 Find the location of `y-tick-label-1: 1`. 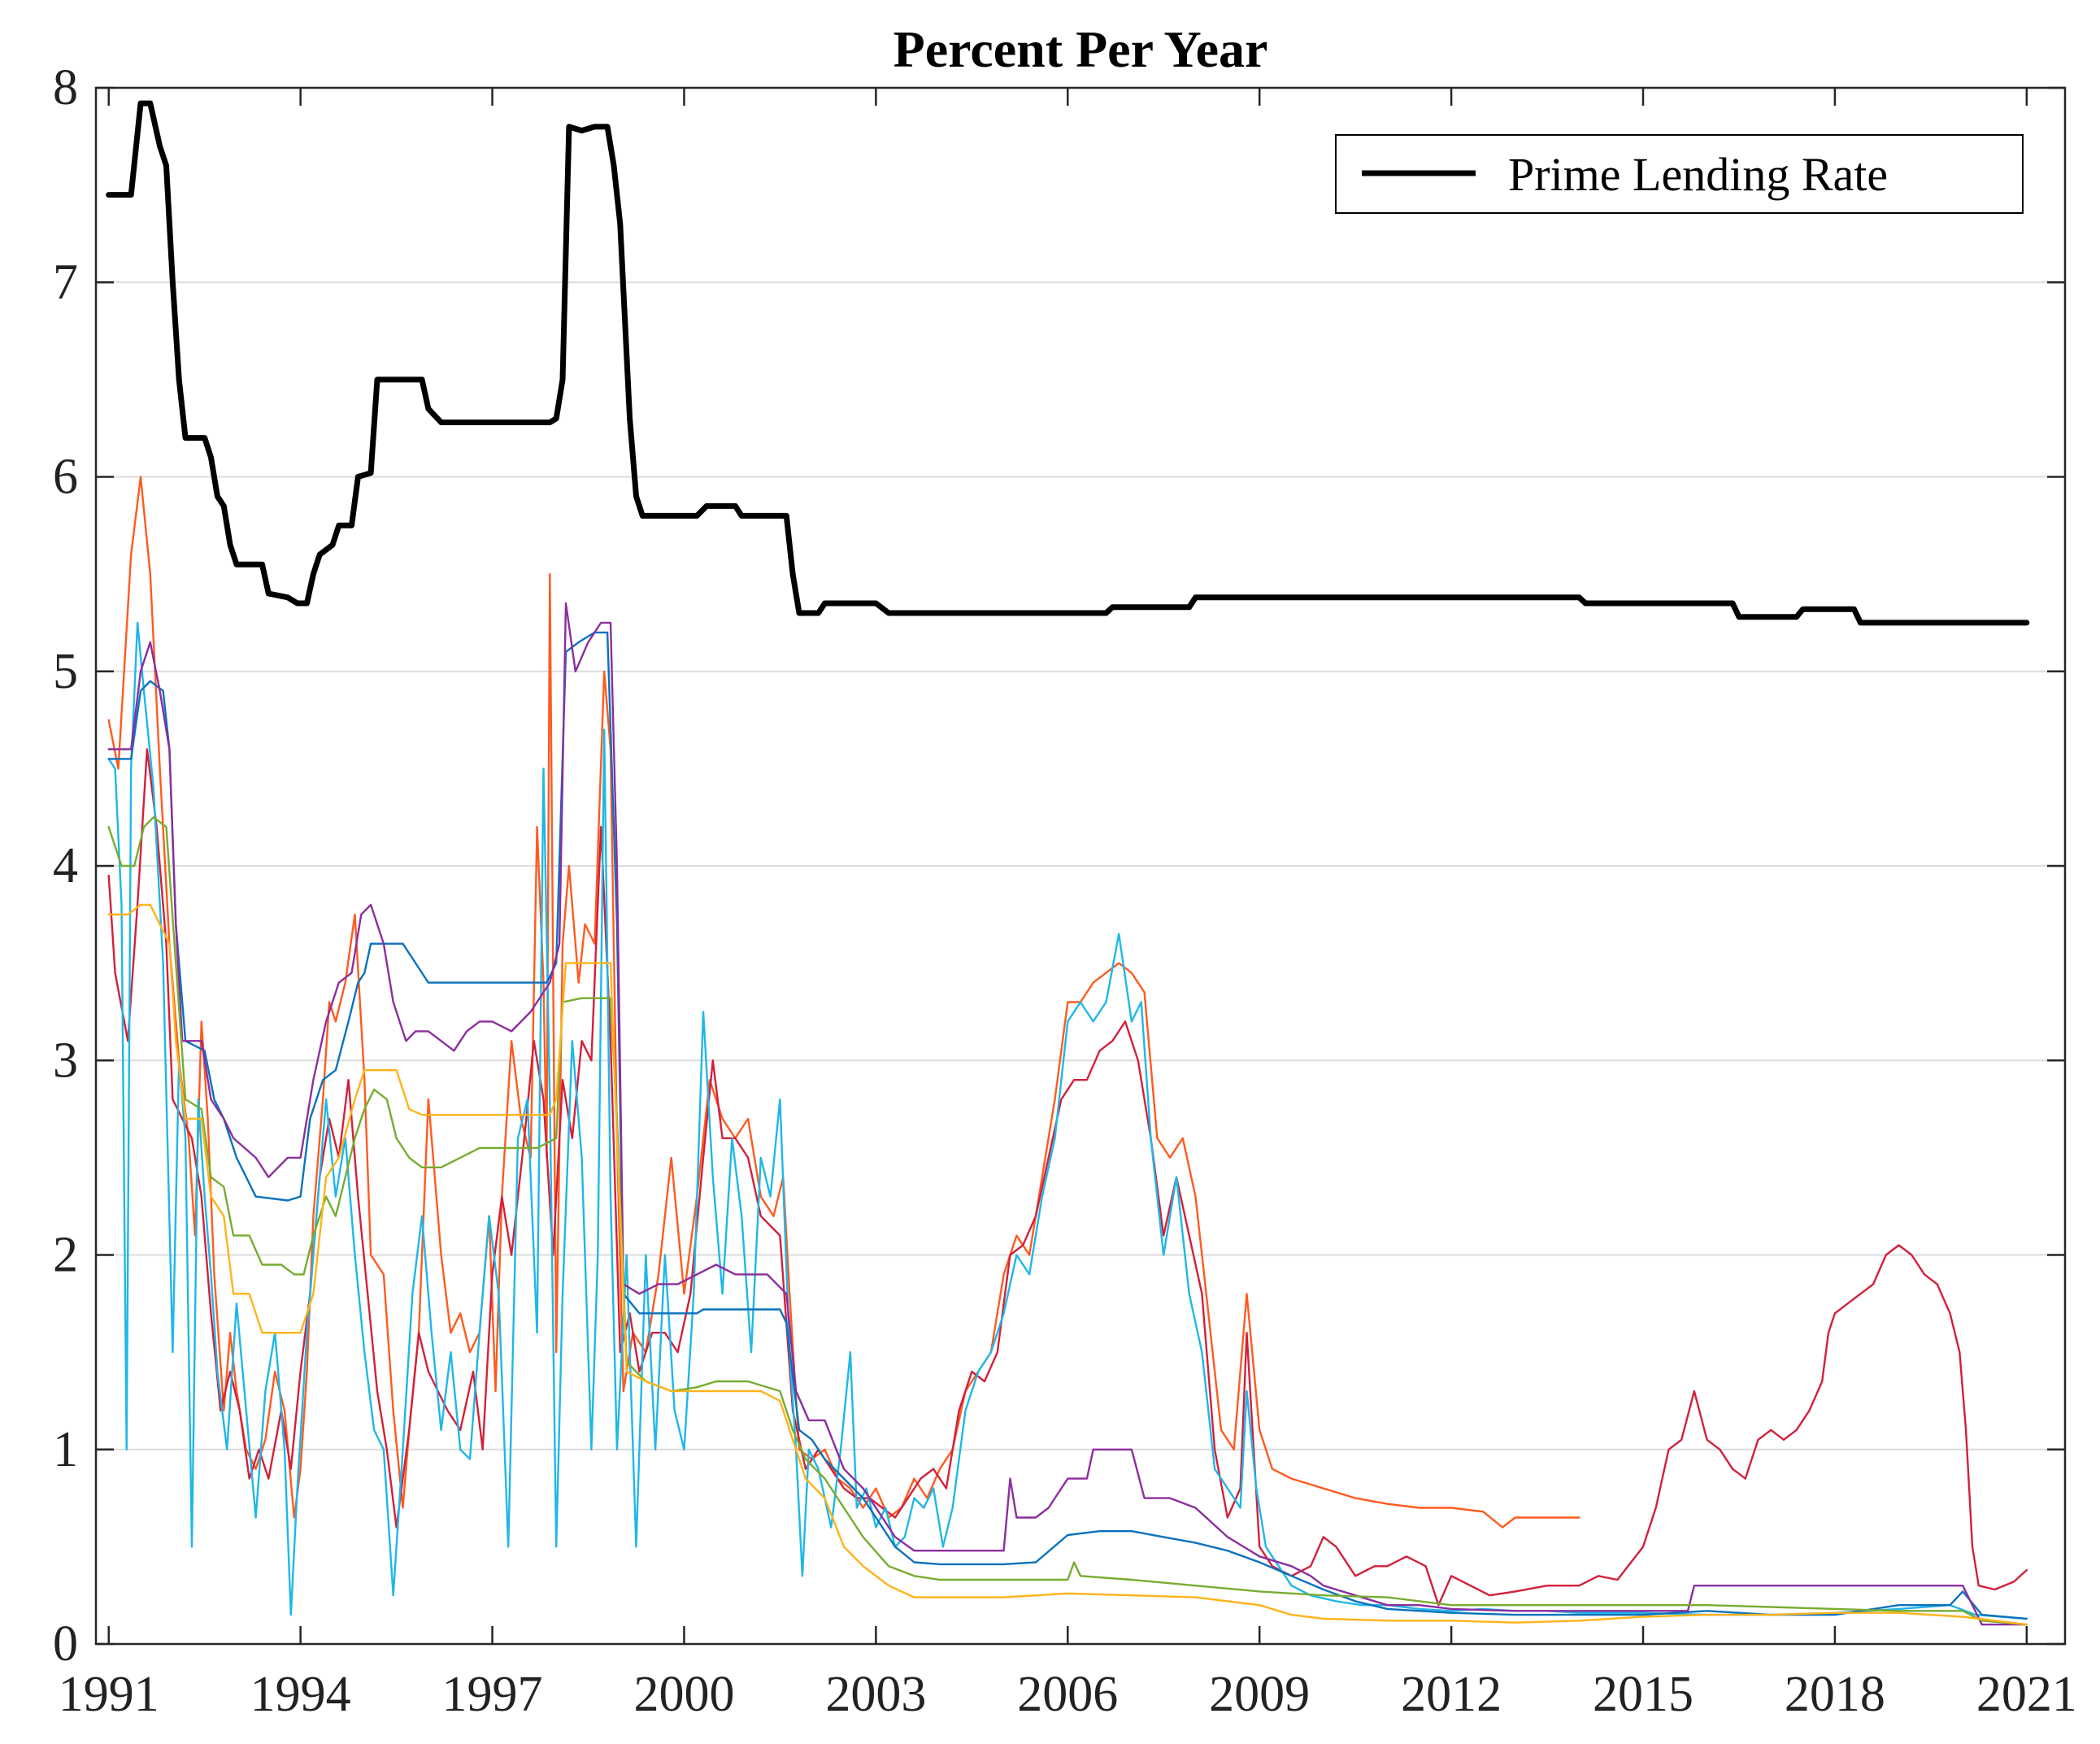

y-tick-label-1: 1 is located at coordinates (65, 1449).